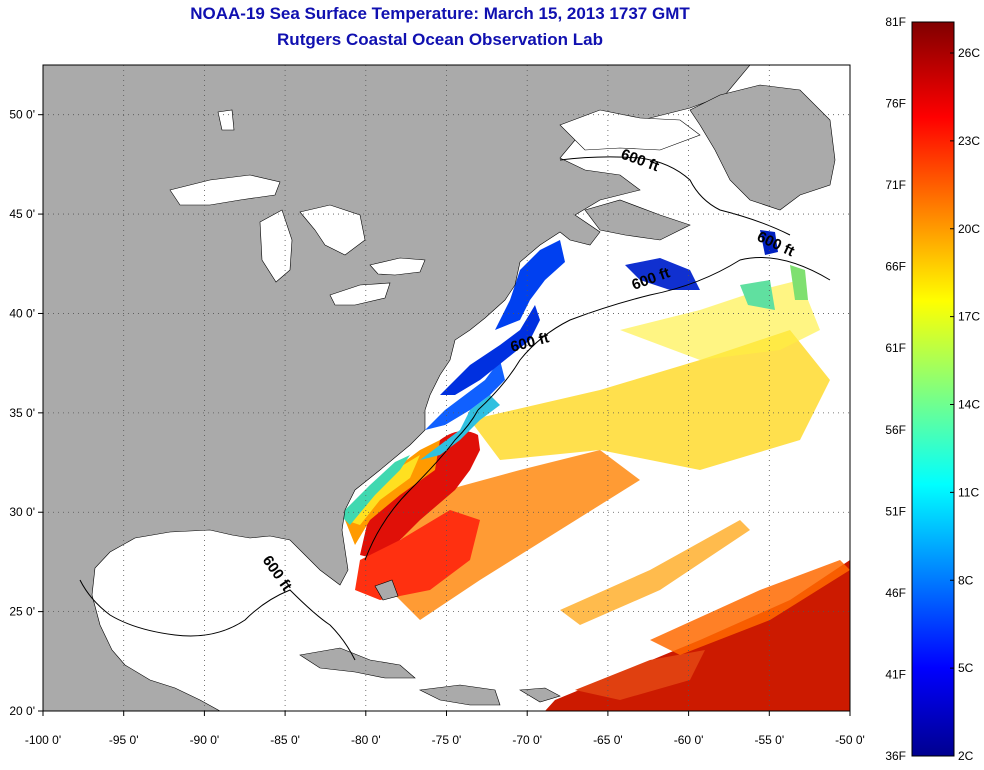 The image size is (984, 770). What do you see at coordinates (895, 348) in the screenshot?
I see `colorbar-f-label: 61F` at bounding box center [895, 348].